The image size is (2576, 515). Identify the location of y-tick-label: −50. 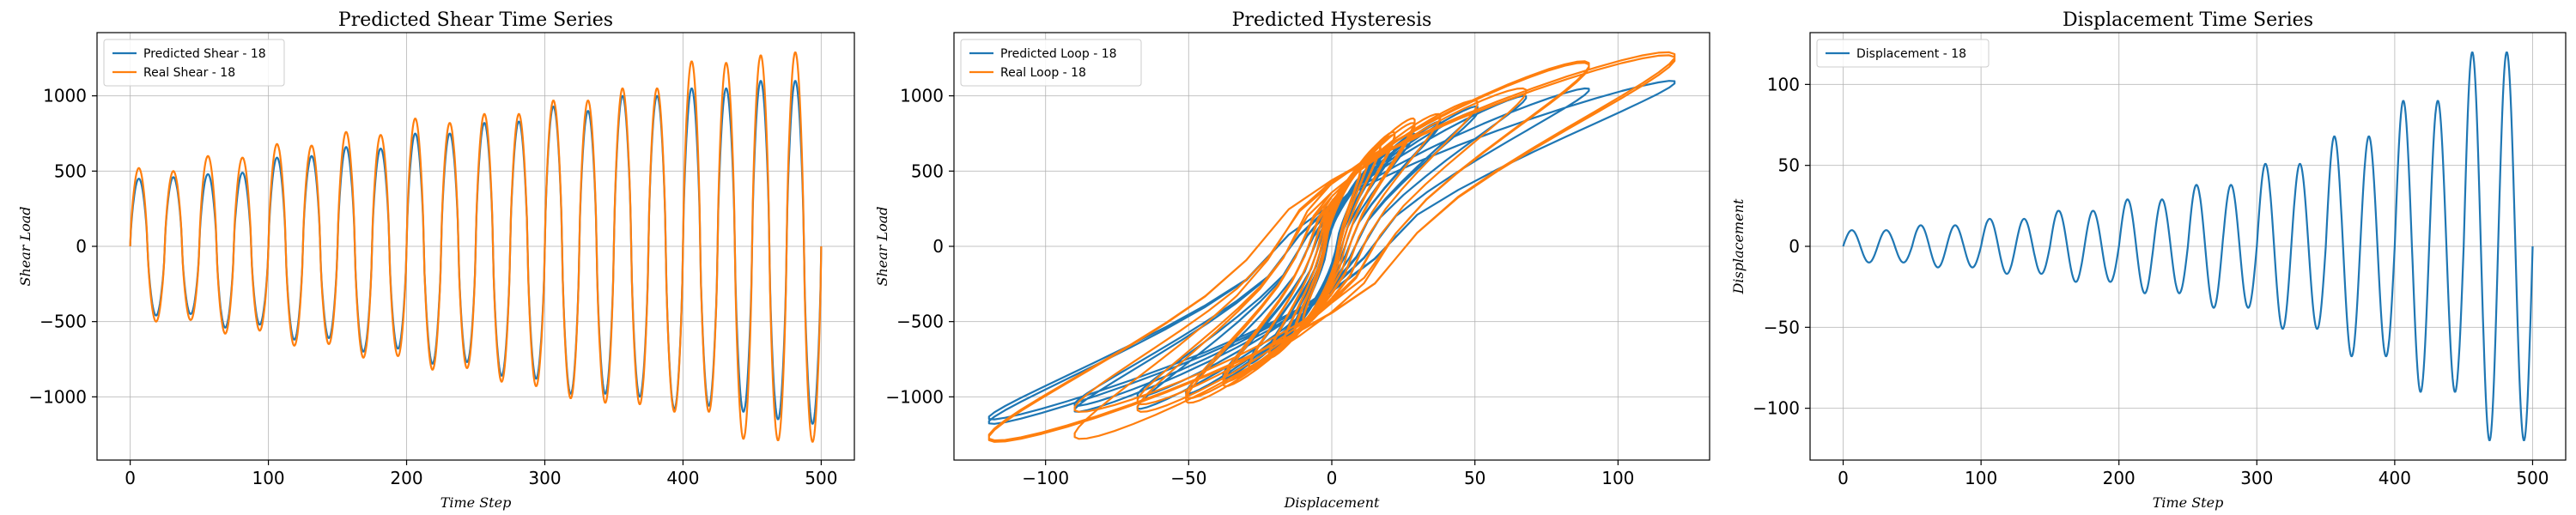
(1782, 327).